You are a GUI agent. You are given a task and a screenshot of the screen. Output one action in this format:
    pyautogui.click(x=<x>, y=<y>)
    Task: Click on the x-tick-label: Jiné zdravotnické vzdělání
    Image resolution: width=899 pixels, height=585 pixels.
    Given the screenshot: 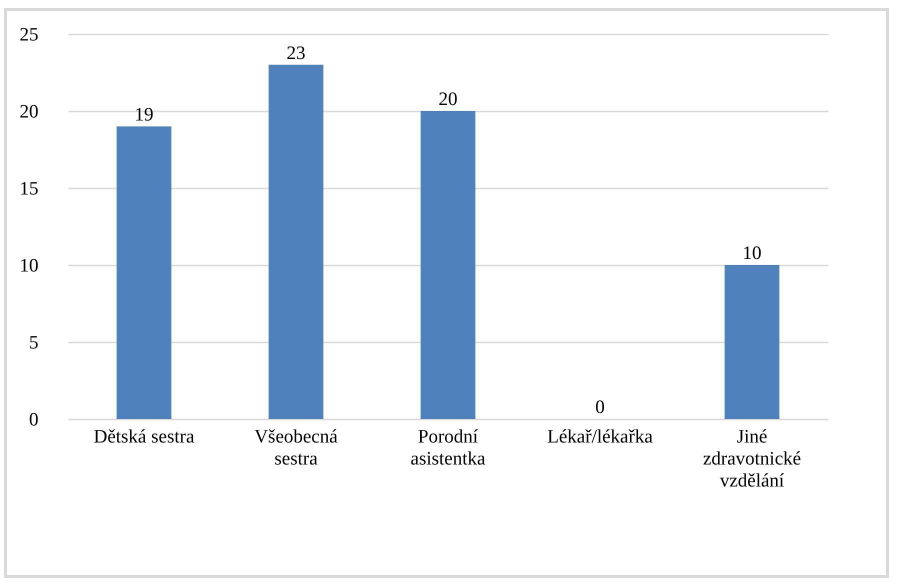 What is the action you would take?
    pyautogui.click(x=752, y=459)
    